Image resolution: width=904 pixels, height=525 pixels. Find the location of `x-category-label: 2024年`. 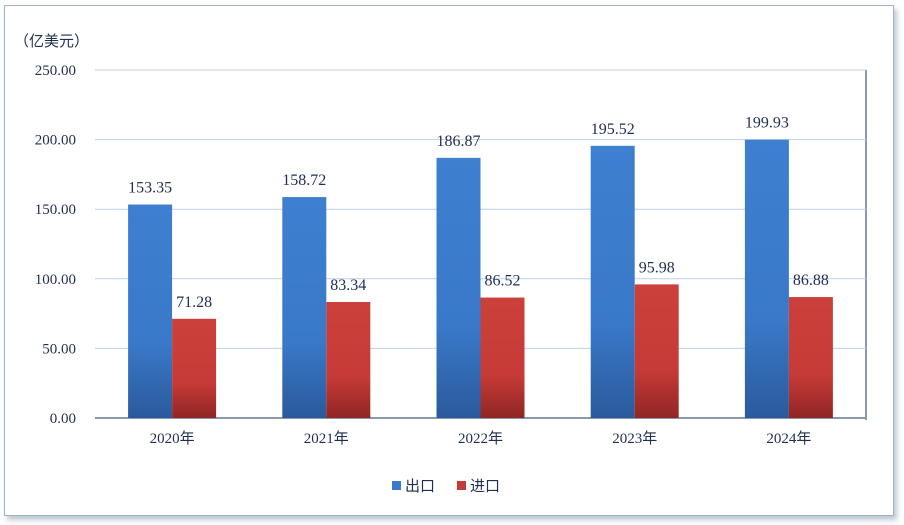

x-category-label: 2024年 is located at coordinates (788, 438).